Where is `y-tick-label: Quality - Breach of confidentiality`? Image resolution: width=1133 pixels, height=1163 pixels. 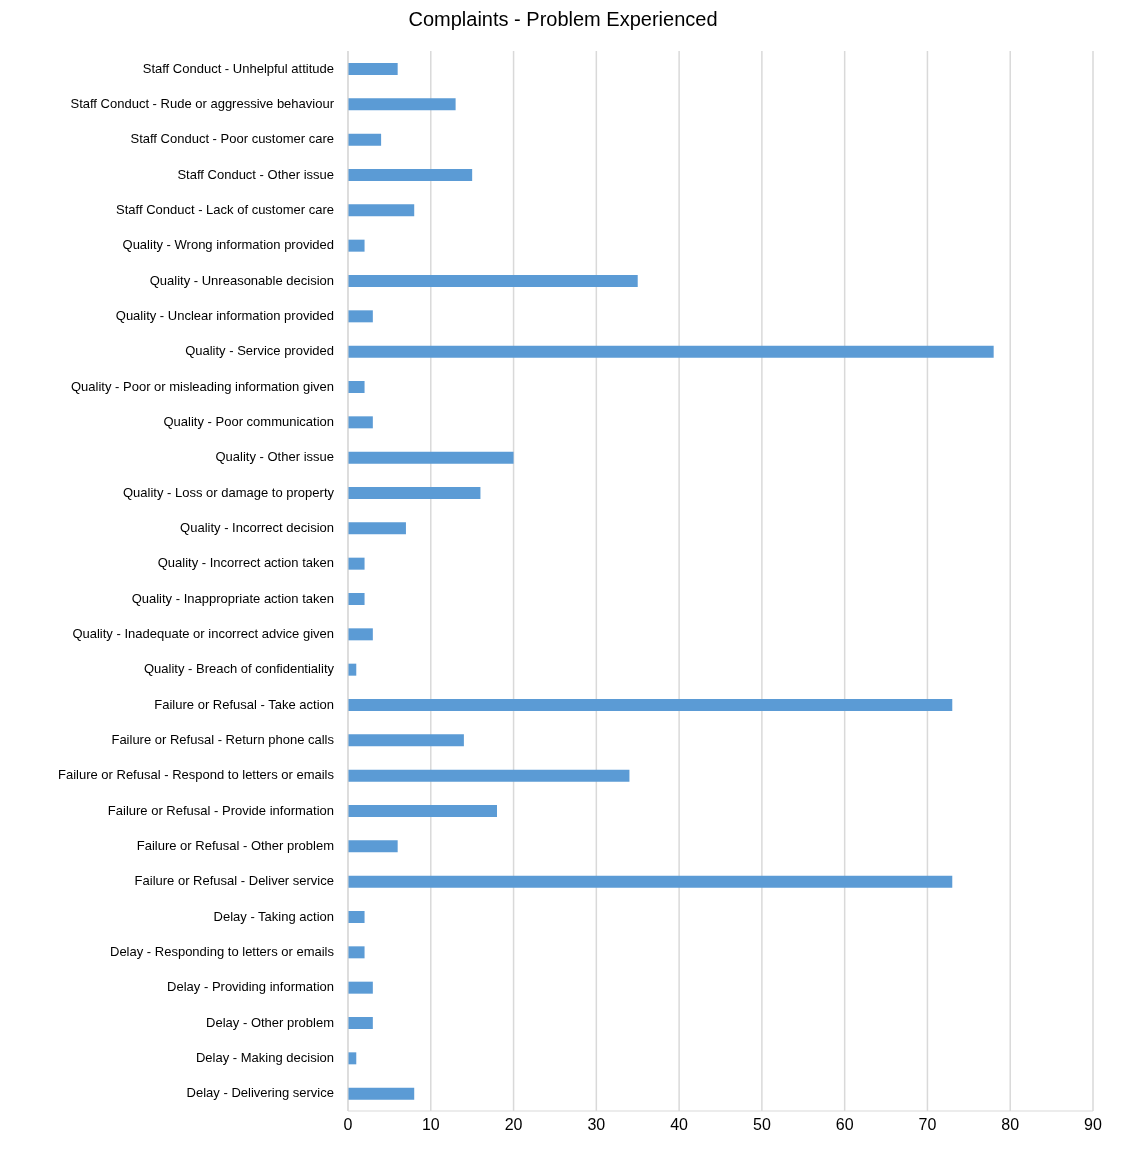
y-tick-label: Quality - Breach of confidentiality is located at coordinates (239, 669).